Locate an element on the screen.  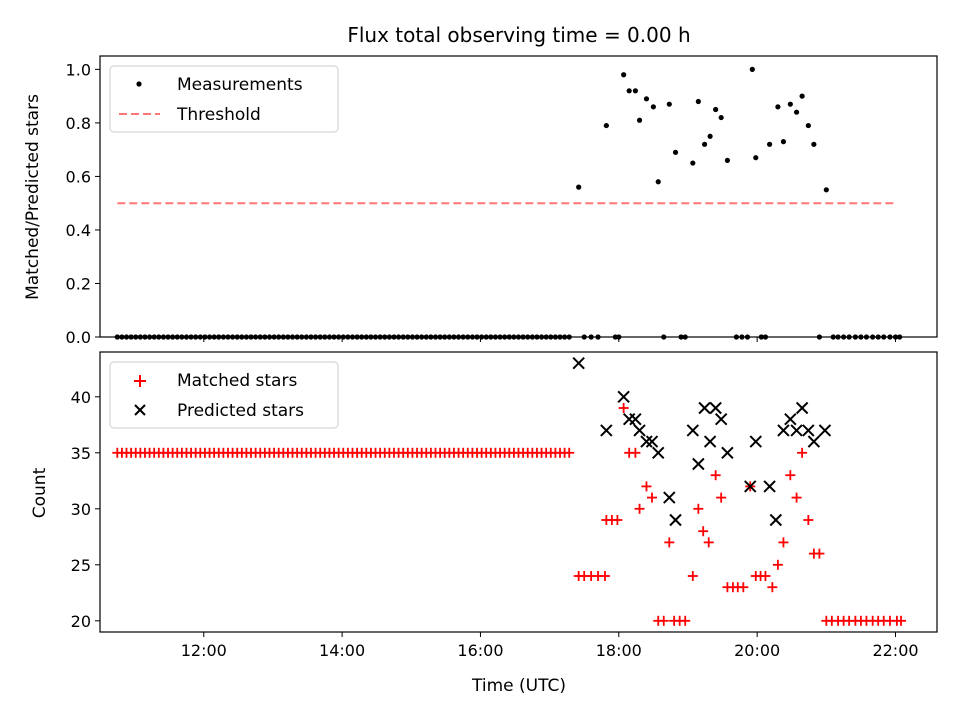
top-legend-box is located at coordinates (224, 99).